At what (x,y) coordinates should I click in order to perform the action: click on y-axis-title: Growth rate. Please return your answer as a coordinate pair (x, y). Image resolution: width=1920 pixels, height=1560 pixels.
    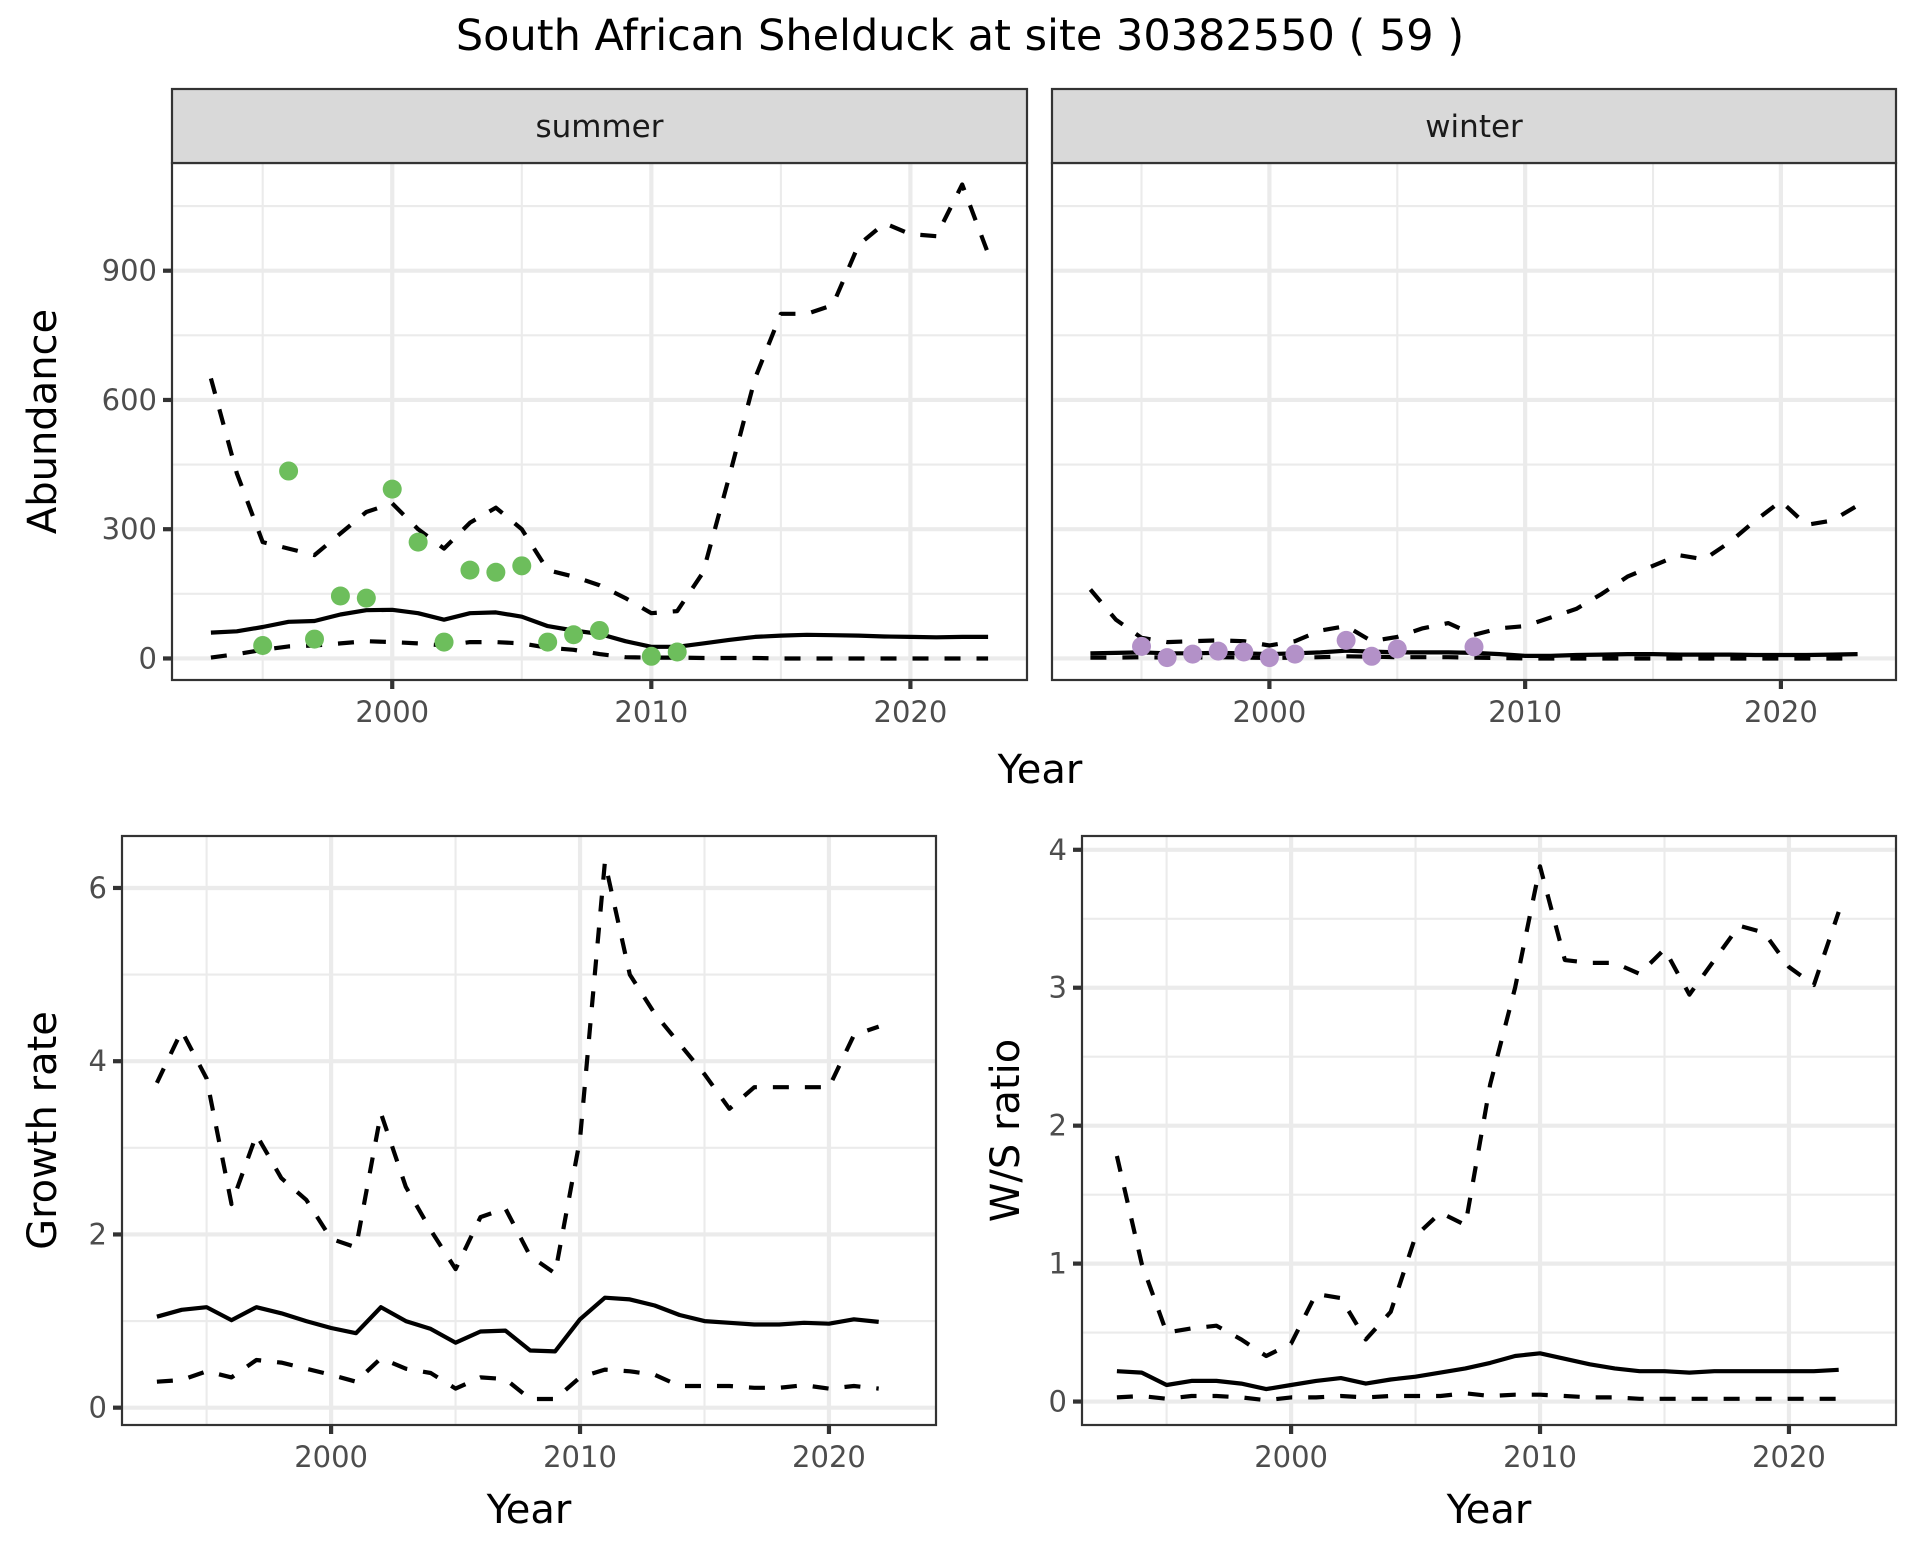
    Looking at the image, I should click on (43, 1130).